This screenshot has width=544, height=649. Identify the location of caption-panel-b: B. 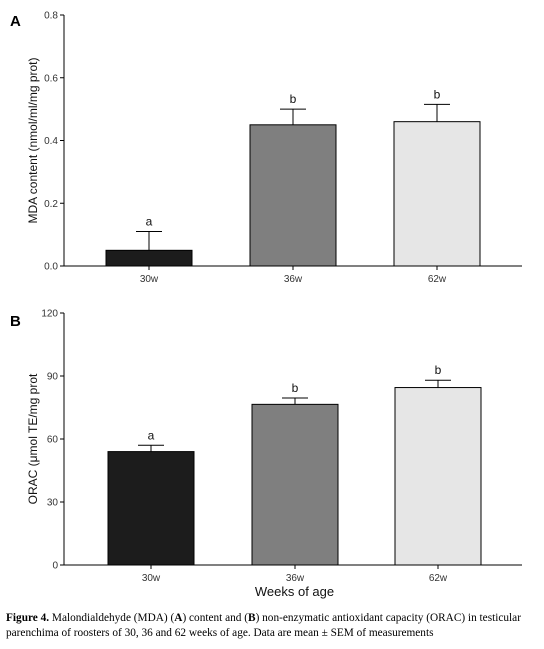
(252, 618).